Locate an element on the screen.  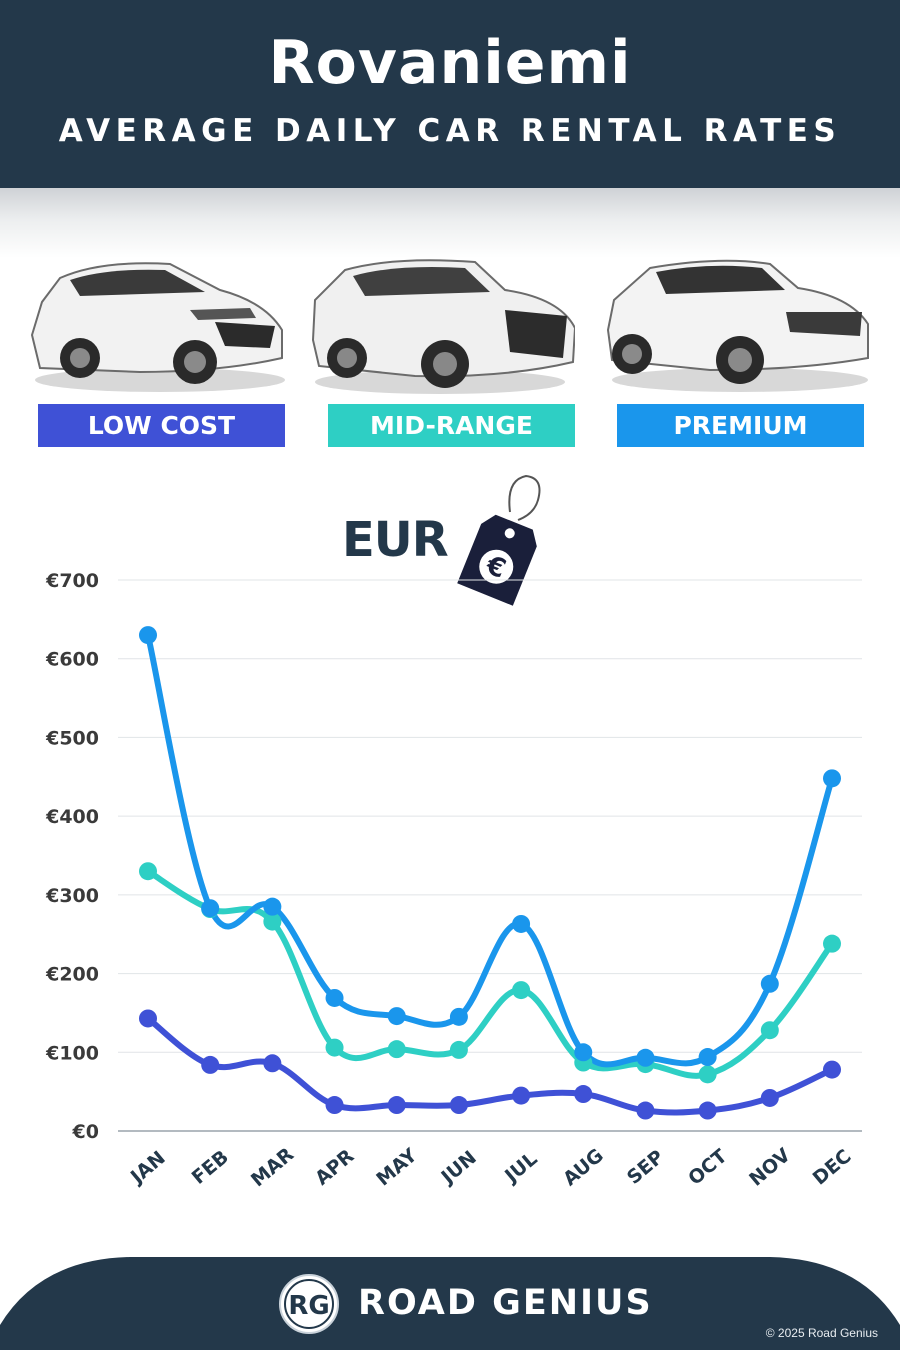
y-tick-label: €200 is located at coordinates (72, 975).